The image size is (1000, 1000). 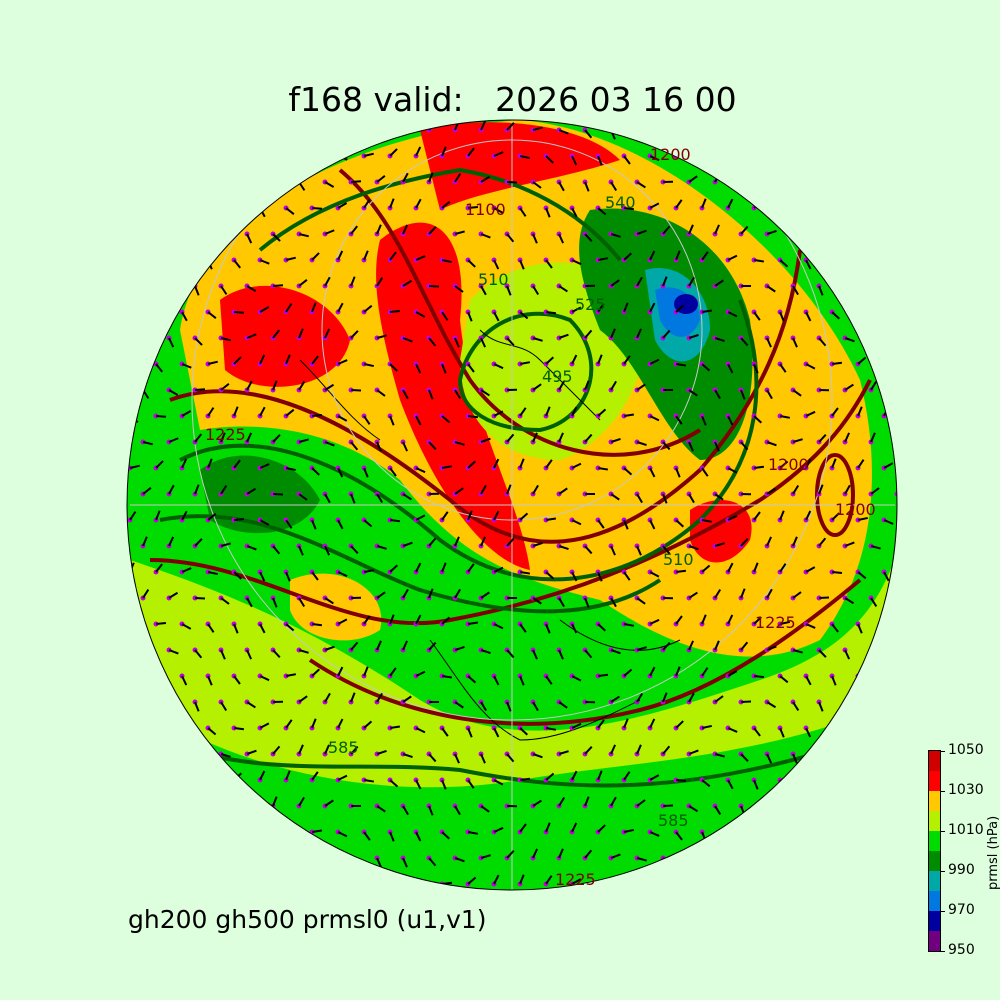 I want to click on colorbar-segment, so click(x=934, y=901).